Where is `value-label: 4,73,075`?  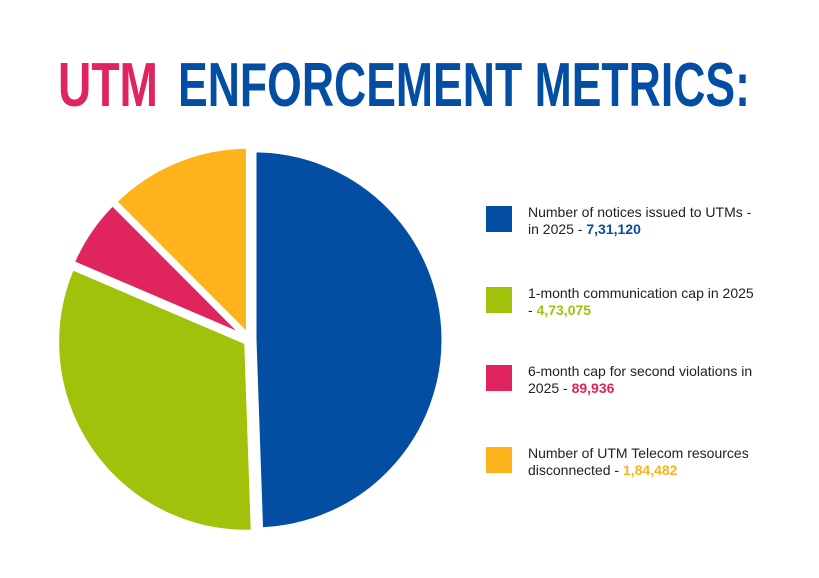
value-label: 4,73,075 is located at coordinates (564, 310).